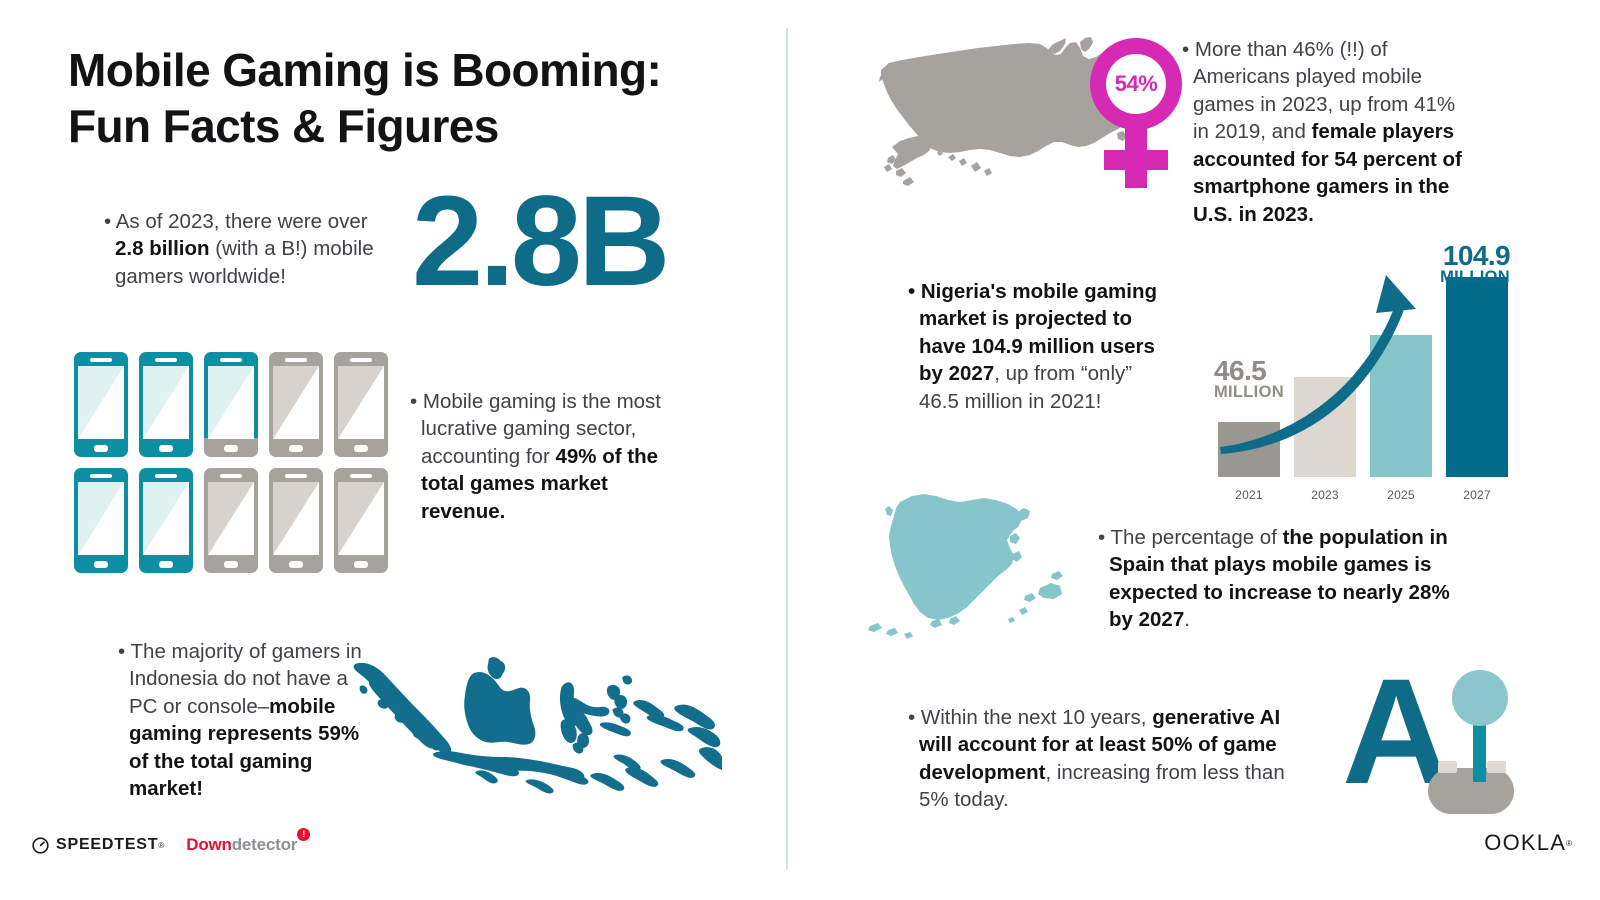 The height and width of the screenshot is (900, 1600). What do you see at coordinates (540, 483) in the screenshot?
I see `fact-revenue-highlight: 49% of the total games market revenue.` at bounding box center [540, 483].